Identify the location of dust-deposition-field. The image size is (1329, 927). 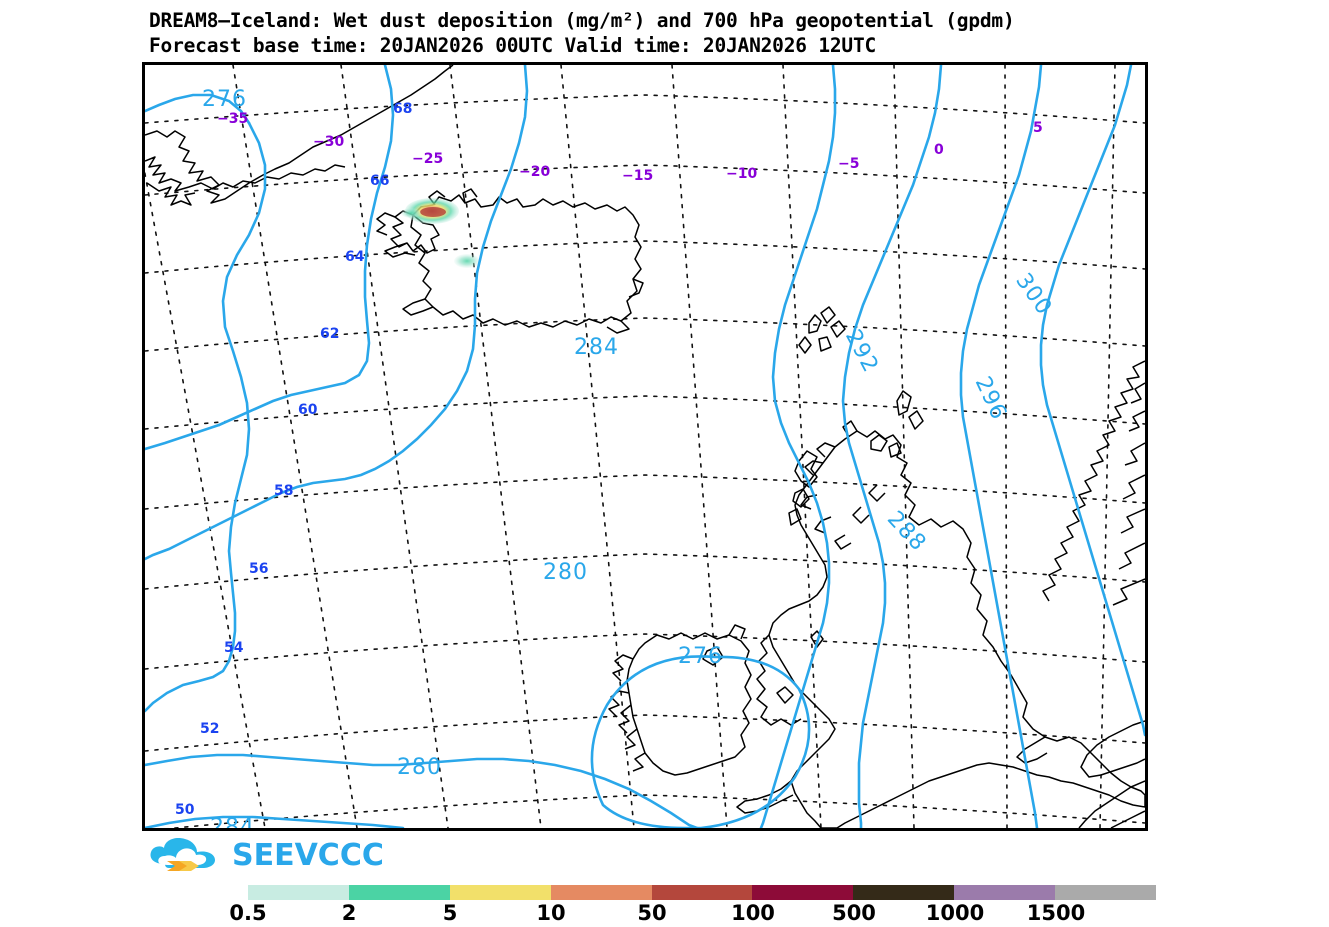
(440, 233).